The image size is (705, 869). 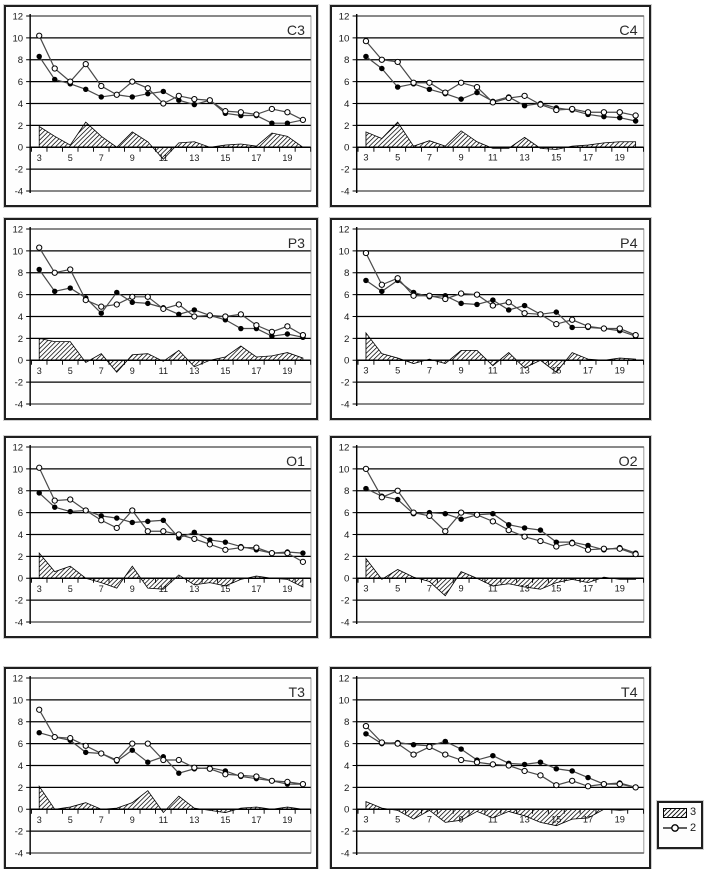 I want to click on legend-item-3: 3, so click(x=680, y=812).